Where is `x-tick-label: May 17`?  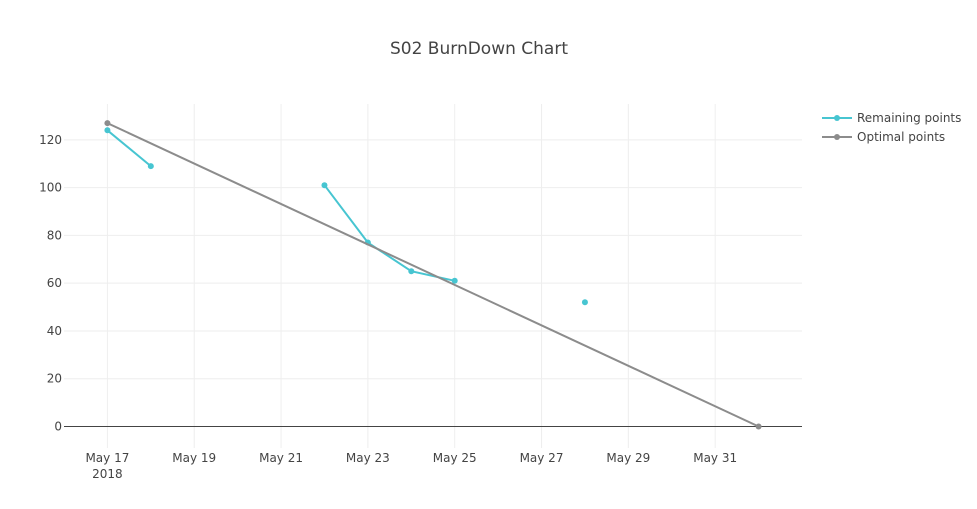 x-tick-label: May 17 is located at coordinates (107, 458).